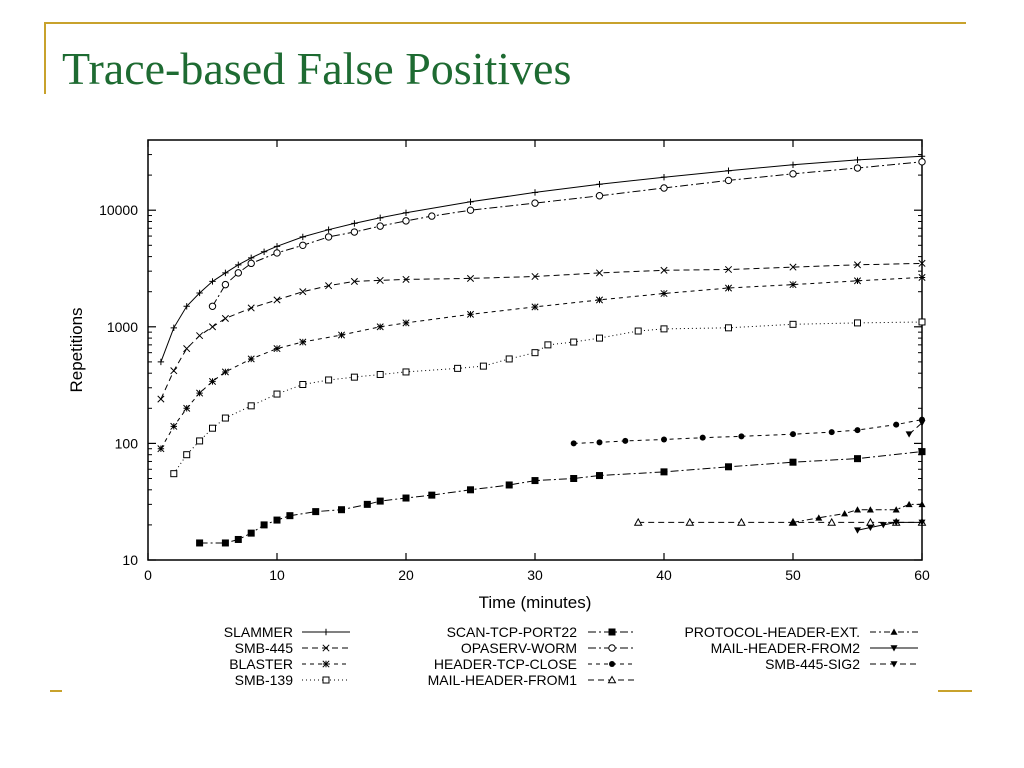  Describe the element at coordinates (292, 648) in the screenshot. I see `legend-entry: SMB-445` at that location.